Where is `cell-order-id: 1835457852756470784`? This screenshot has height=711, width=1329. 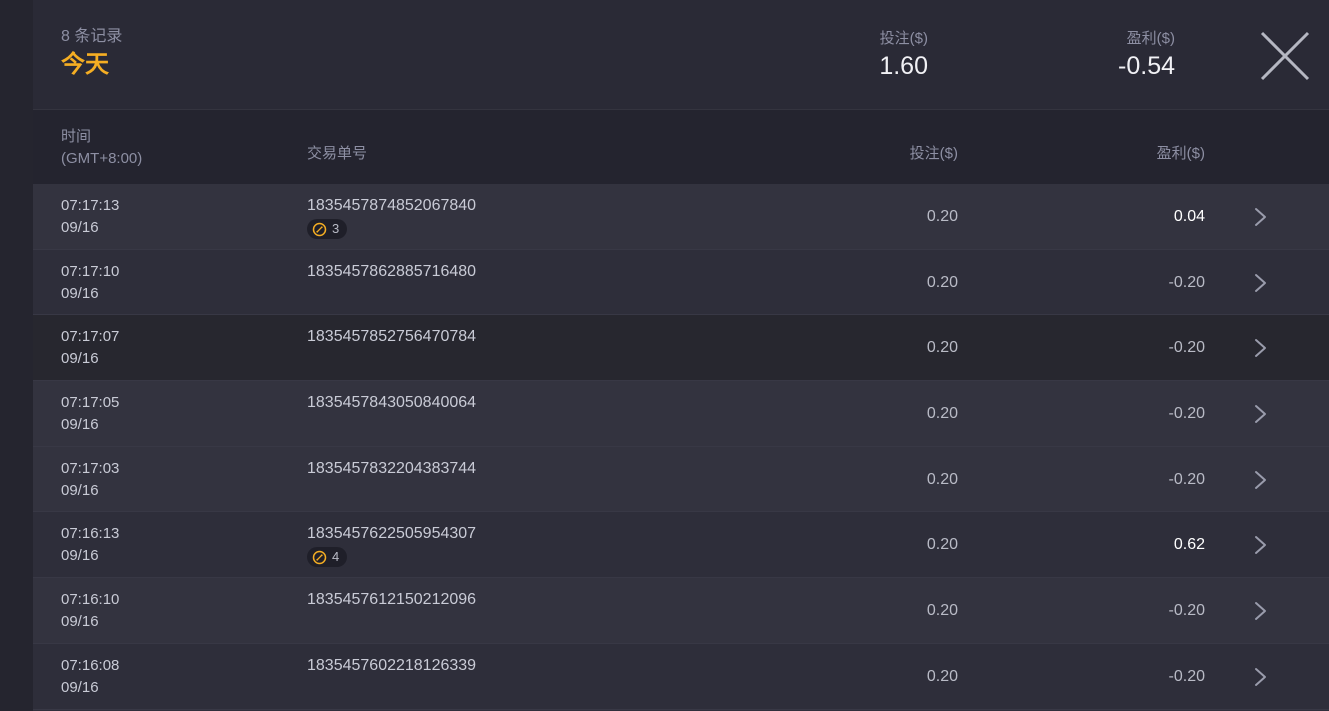 cell-order-id: 1835457852756470784 is located at coordinates (392, 337).